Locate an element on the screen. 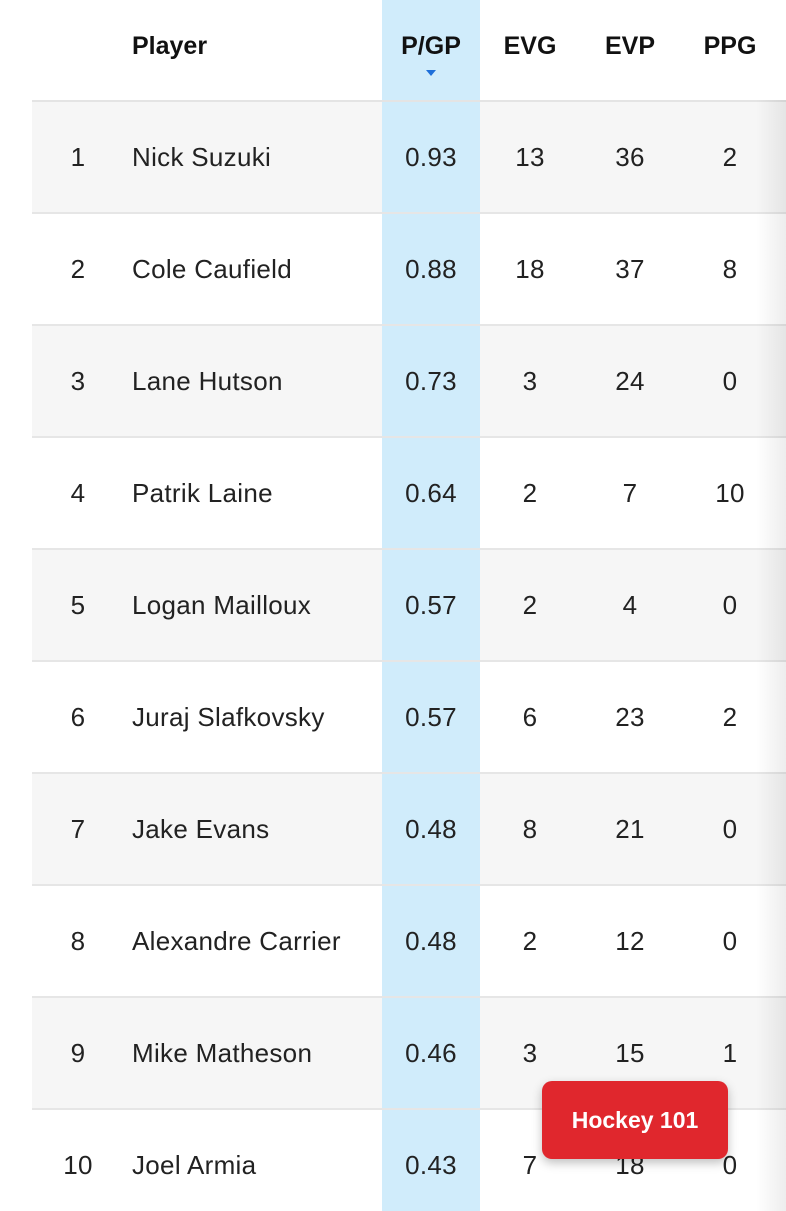 This screenshot has height=1211, width=786. evp-cell: 21 is located at coordinates (630, 828).